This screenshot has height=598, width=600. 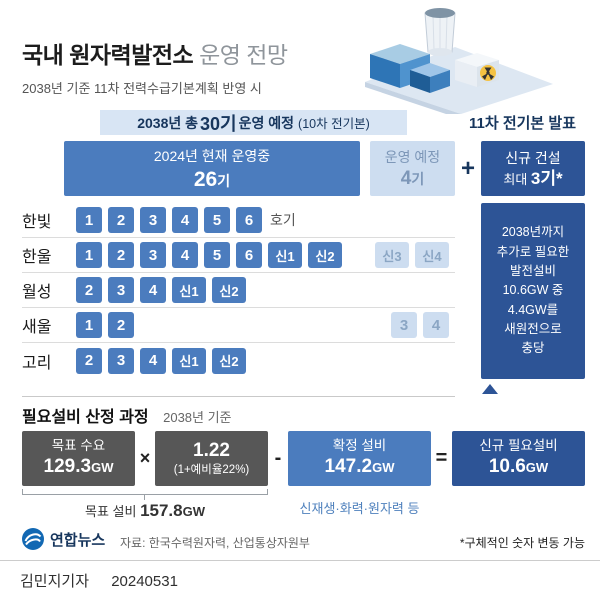 What do you see at coordinates (37, 363) in the screenshot?
I see `reactor-name: 고리` at bounding box center [37, 363].